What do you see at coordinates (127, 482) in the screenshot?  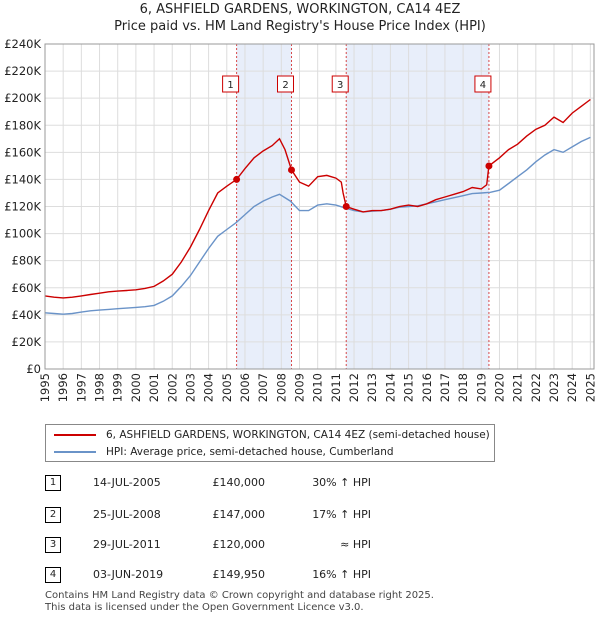 I see `transaction-date: 14-JUL-2005` at bounding box center [127, 482].